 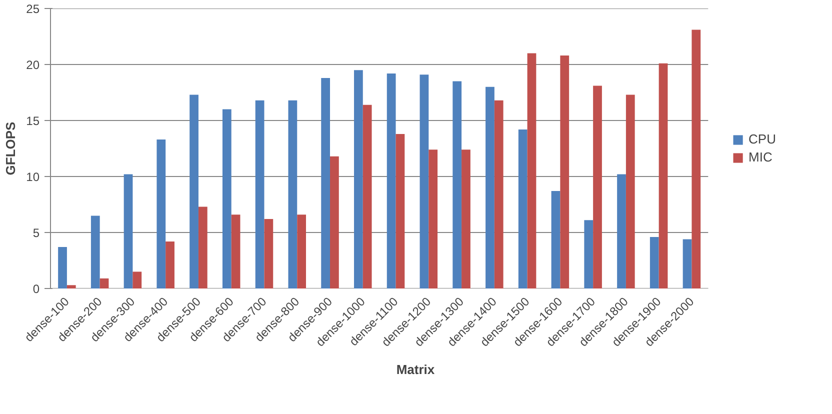 I want to click on legend-label: CPU, so click(x=762, y=139).